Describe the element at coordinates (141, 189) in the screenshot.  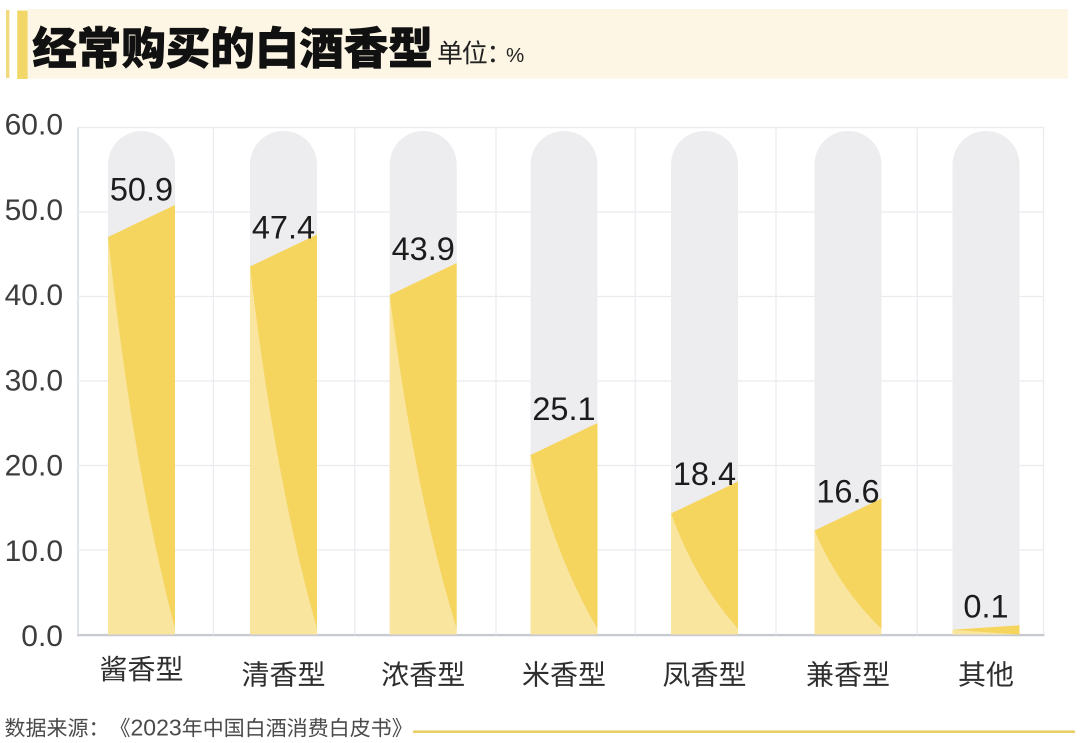
I see `svg-text: 50.9` at that location.